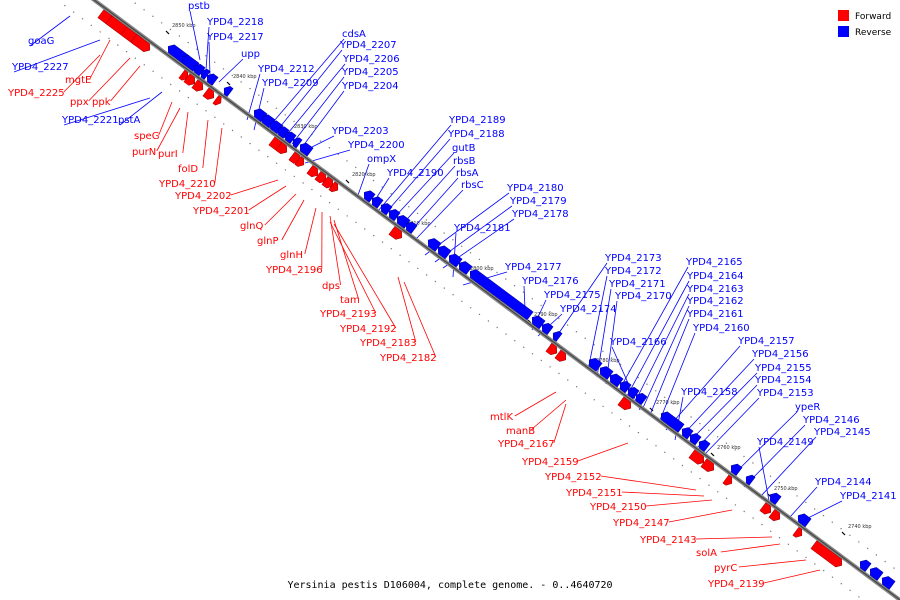 Image resolution: width=900 pixels, height=600 pixels. I want to click on kbp-tick-label: 2750 kbp, so click(786, 489).